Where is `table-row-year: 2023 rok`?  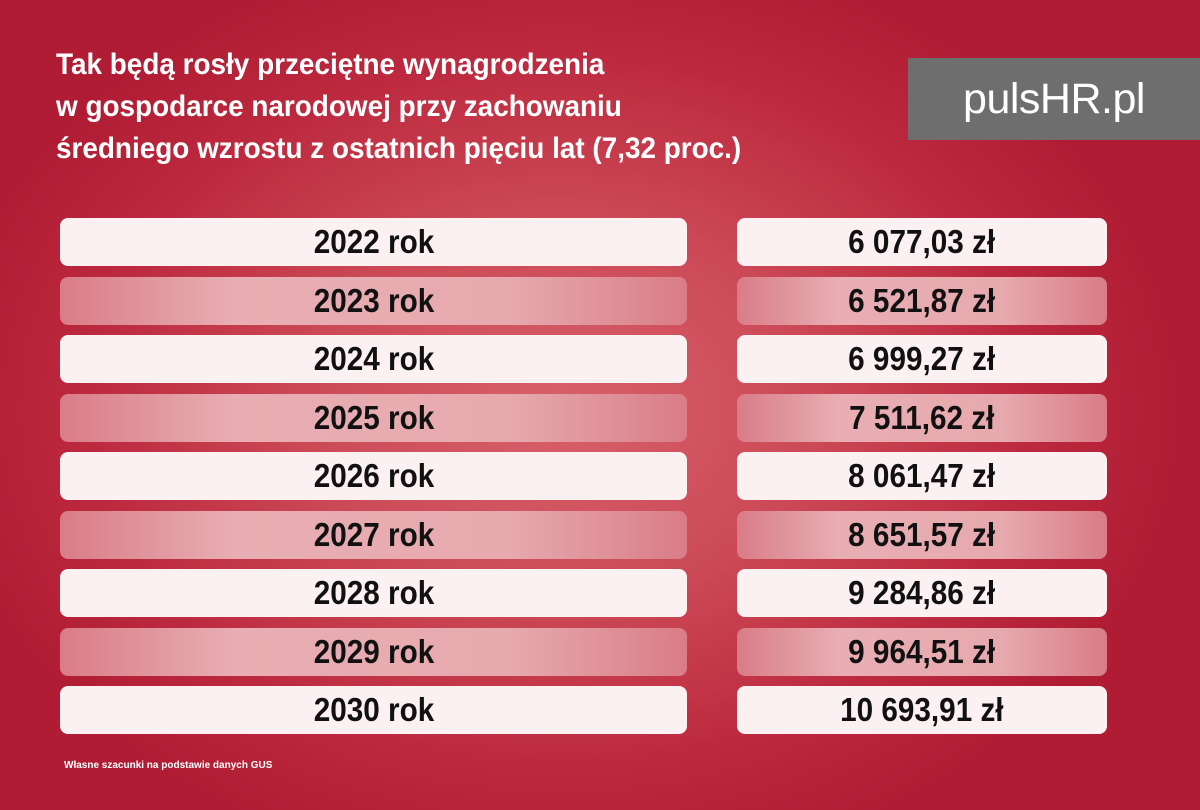 table-row-year: 2023 rok is located at coordinates (373, 301).